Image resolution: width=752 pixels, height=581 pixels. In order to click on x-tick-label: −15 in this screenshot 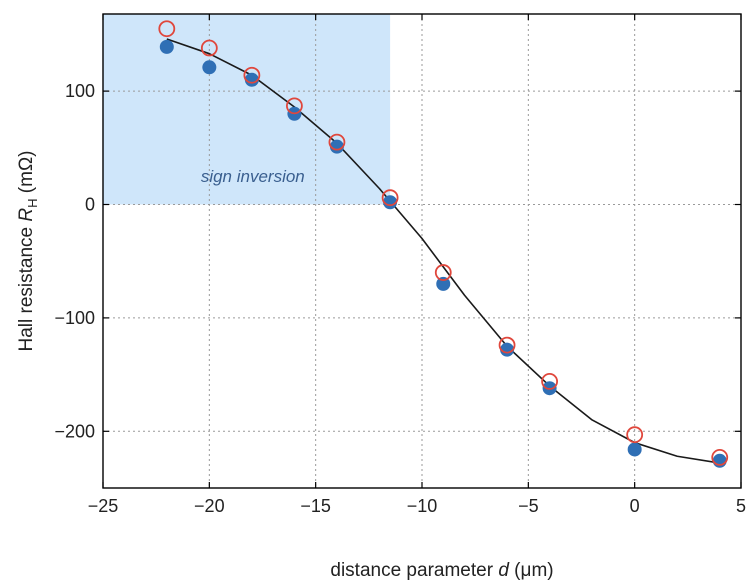, I will do `click(315, 506)`.